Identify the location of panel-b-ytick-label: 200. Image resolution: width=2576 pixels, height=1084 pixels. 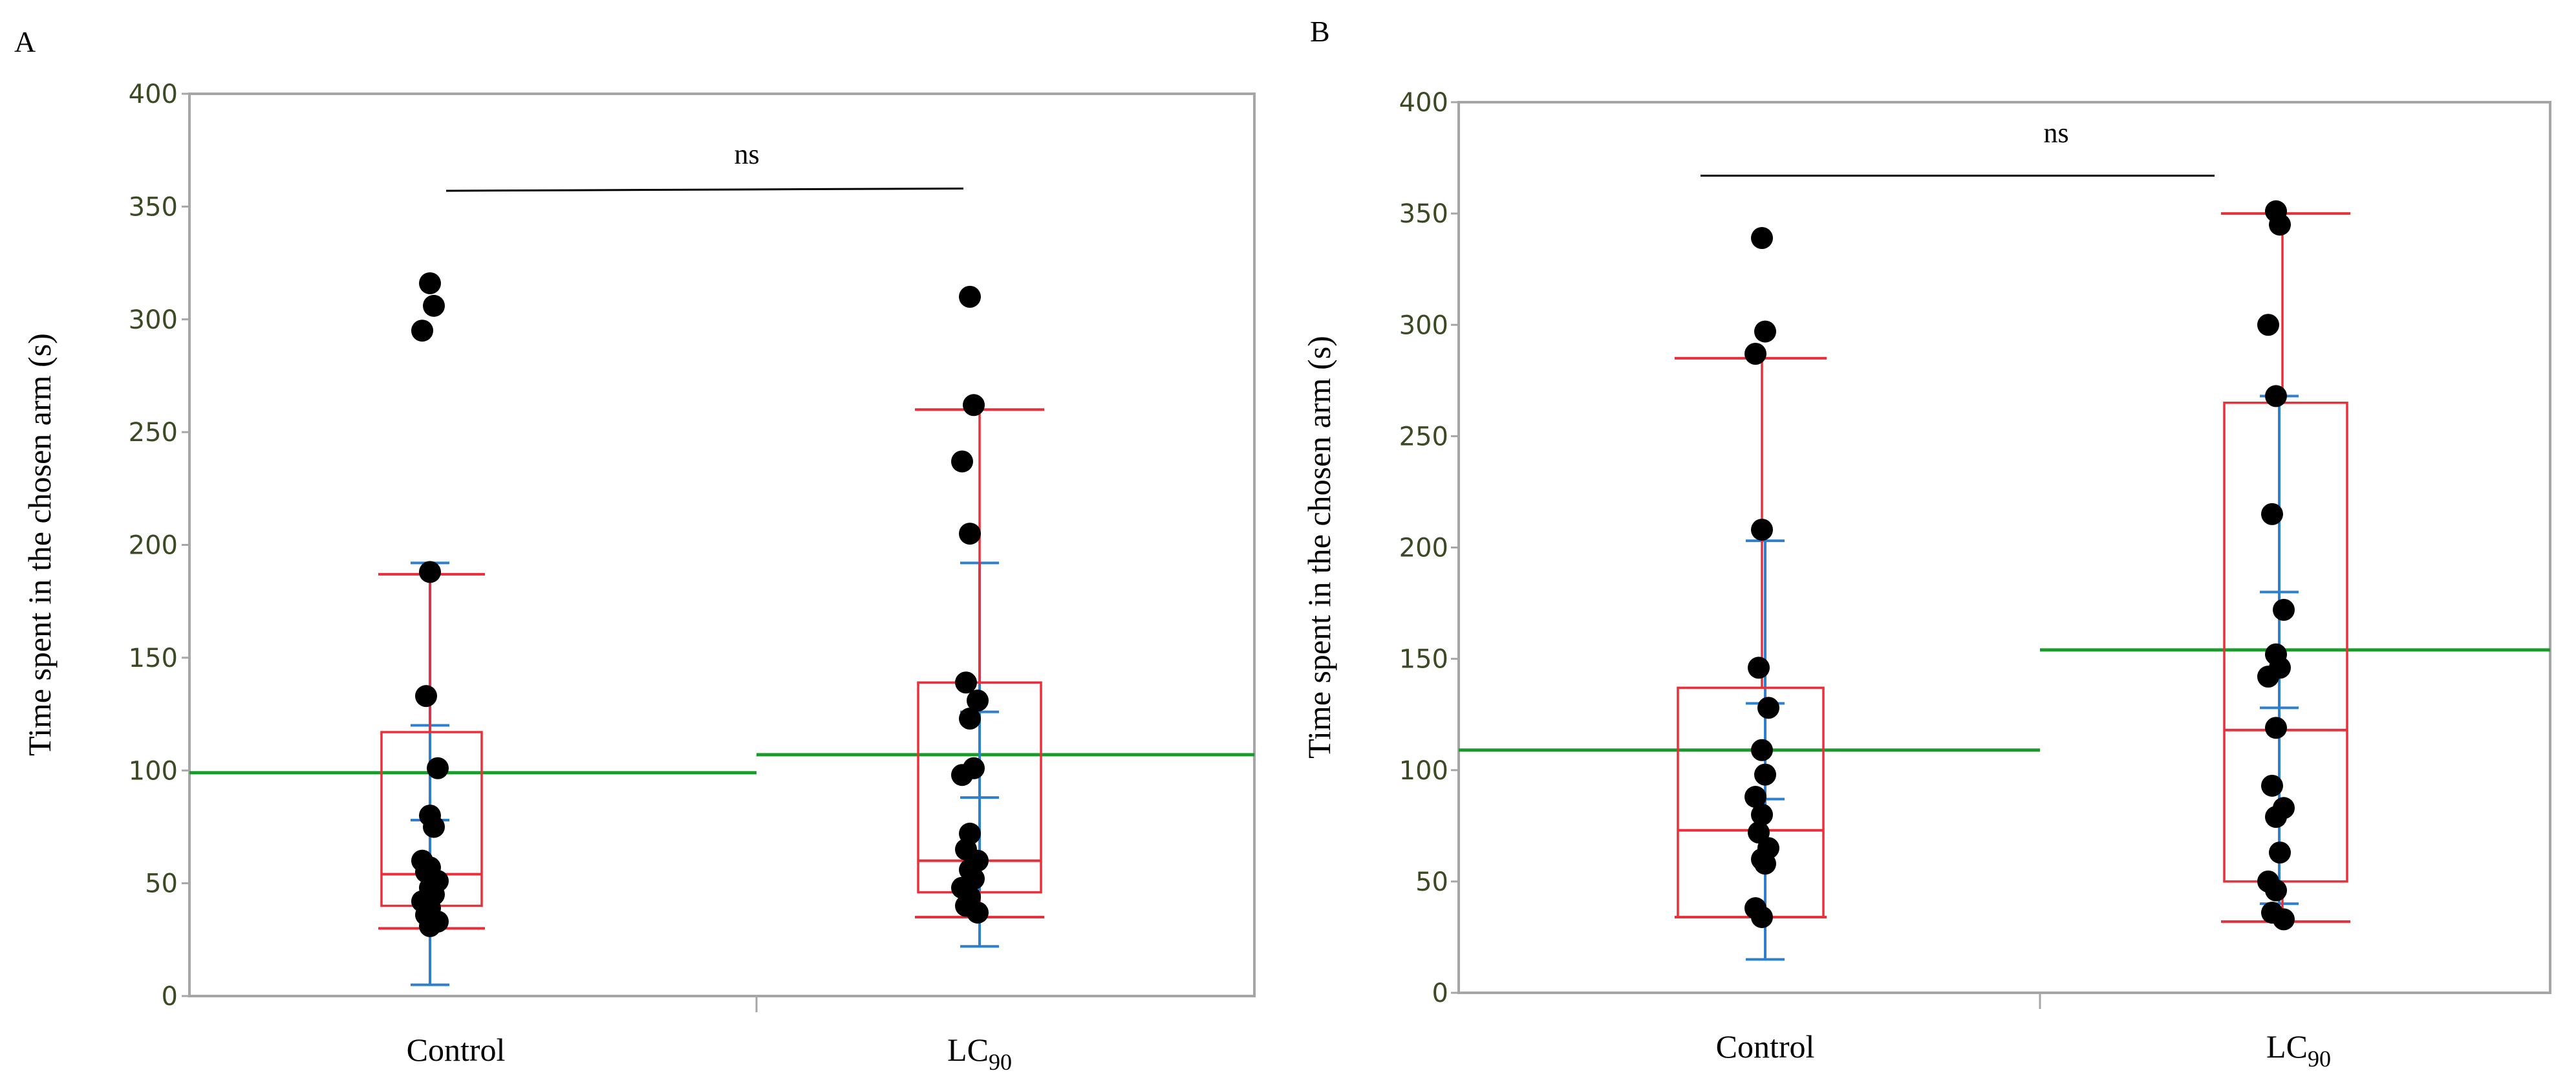
(1424, 548).